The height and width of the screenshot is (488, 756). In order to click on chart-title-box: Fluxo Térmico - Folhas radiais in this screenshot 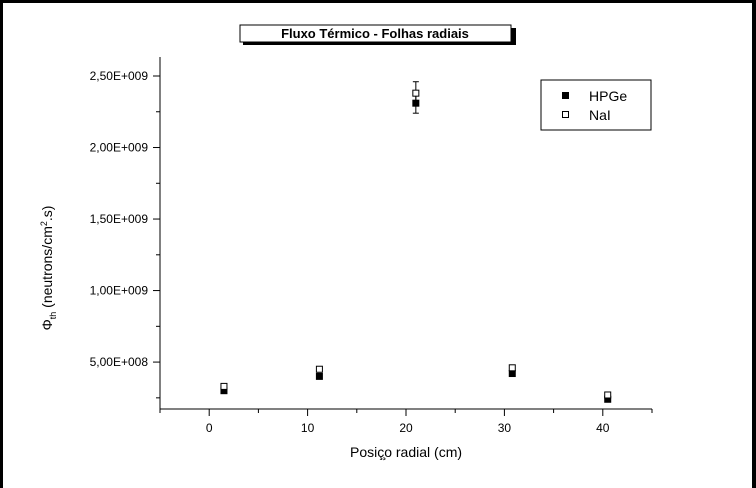, I will do `click(377, 34)`.